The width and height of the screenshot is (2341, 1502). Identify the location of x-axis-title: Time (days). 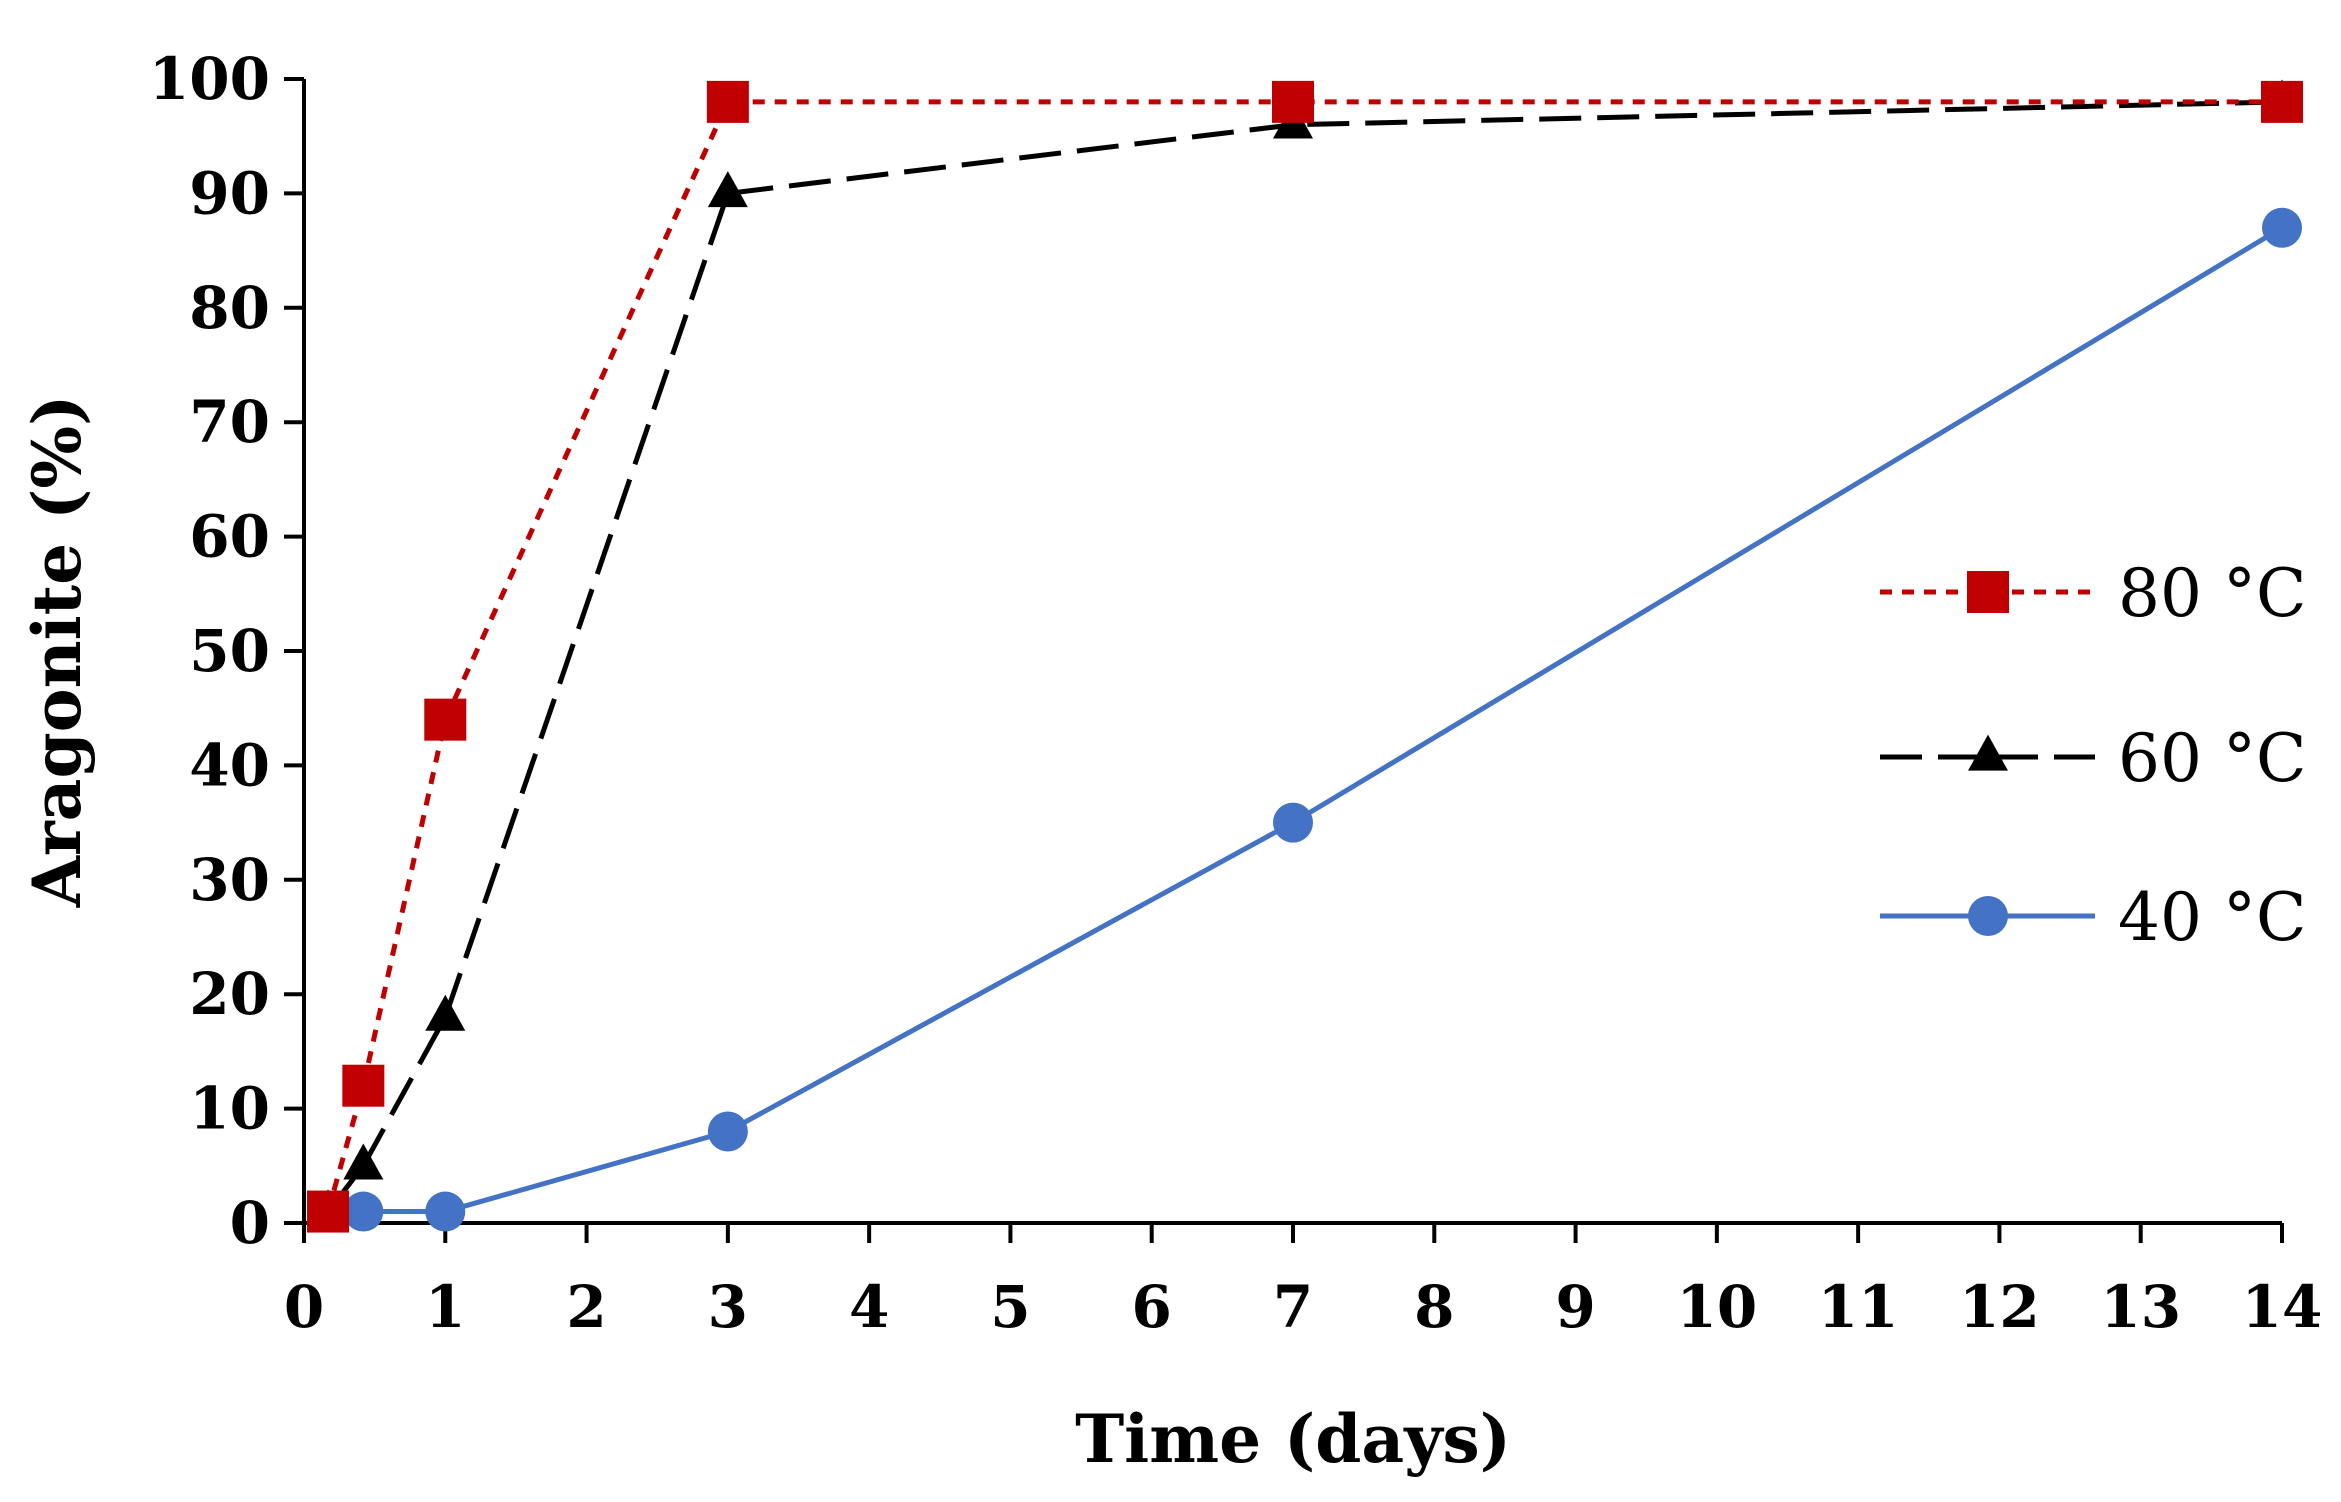
(1293, 1439).